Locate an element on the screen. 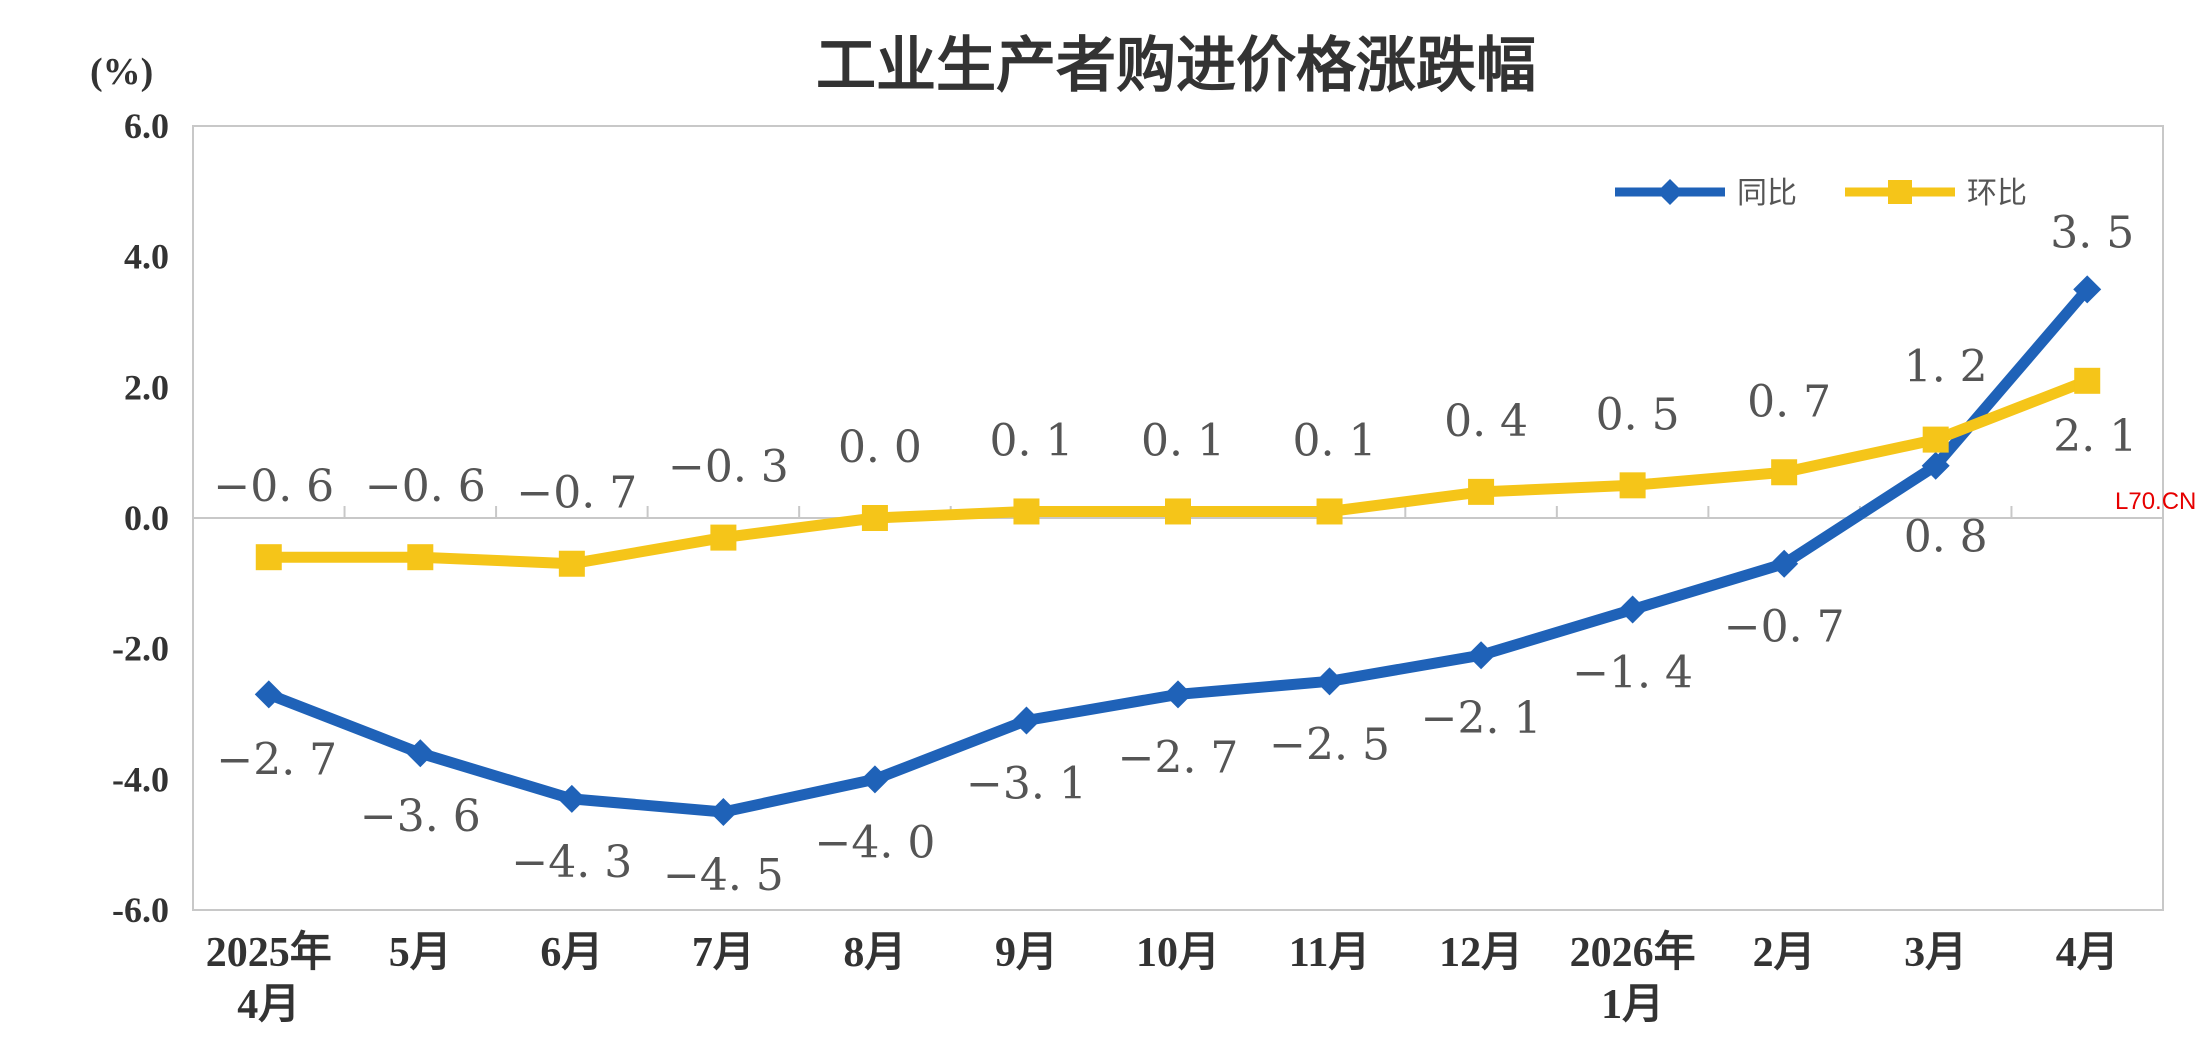 The width and height of the screenshot is (2208, 1060). data-label: −2. 1 is located at coordinates (1481, 718).